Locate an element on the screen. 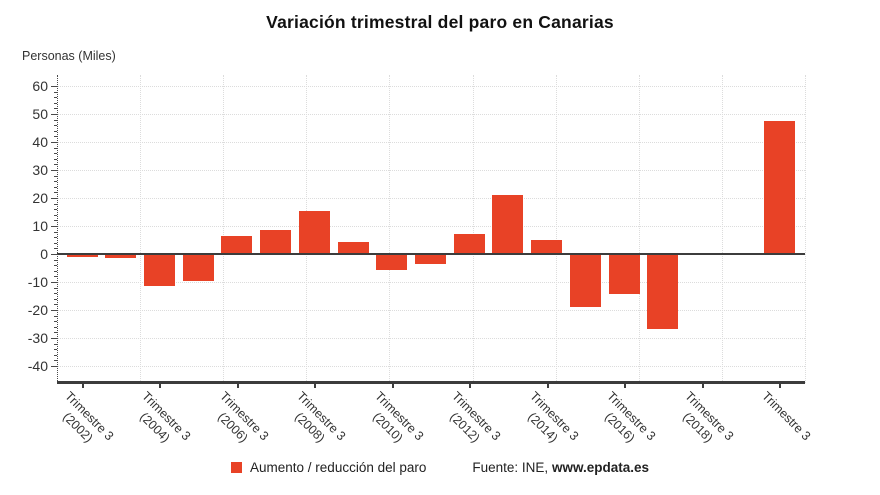 The width and height of the screenshot is (880, 495). y-tick-label: -20 is located at coordinates (37, 310).